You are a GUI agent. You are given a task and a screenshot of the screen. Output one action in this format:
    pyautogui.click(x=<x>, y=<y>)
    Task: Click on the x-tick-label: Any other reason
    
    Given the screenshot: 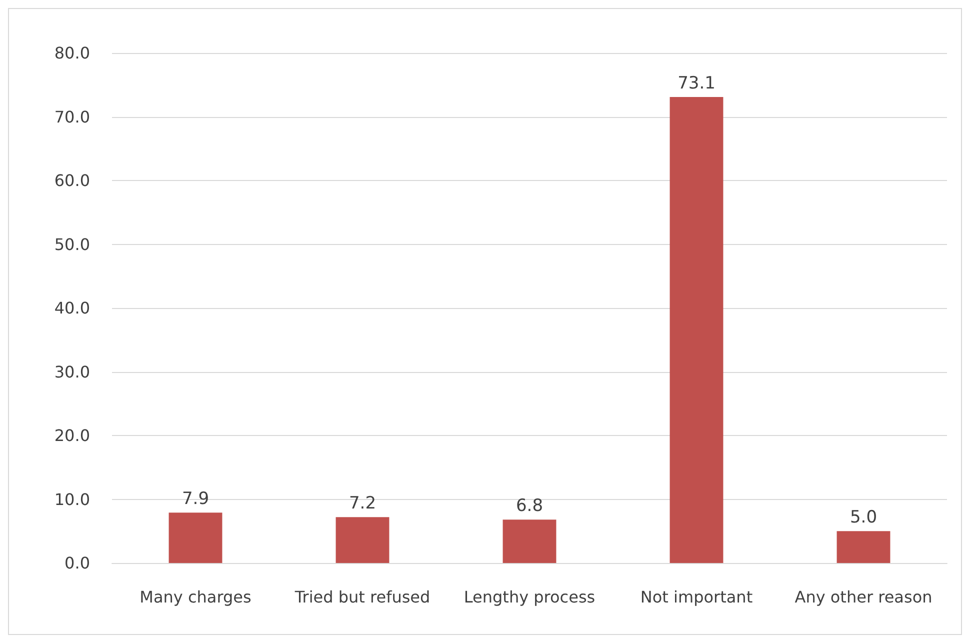 What is the action you would take?
    pyautogui.click(x=863, y=597)
    